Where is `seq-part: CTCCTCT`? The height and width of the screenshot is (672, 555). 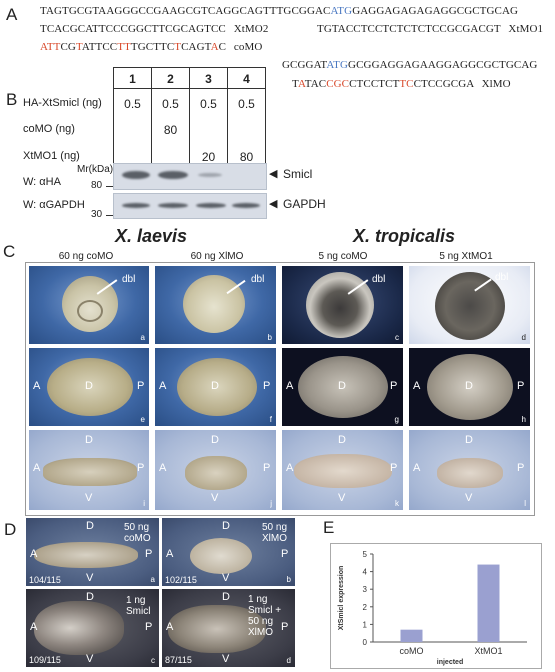 seq-part: CTCCTCT is located at coordinates (374, 84).